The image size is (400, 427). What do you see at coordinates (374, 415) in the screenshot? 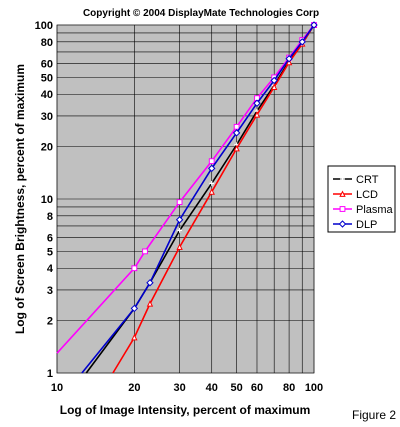
I see `figure-label: Figure 2` at bounding box center [374, 415].